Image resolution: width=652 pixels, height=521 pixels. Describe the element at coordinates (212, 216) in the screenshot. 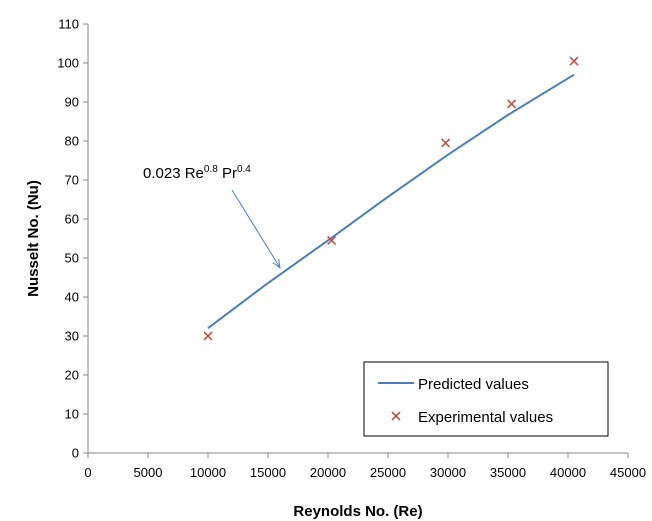

I see `formula-annotation: 0.023 Re0.8 Pr0.4` at that location.